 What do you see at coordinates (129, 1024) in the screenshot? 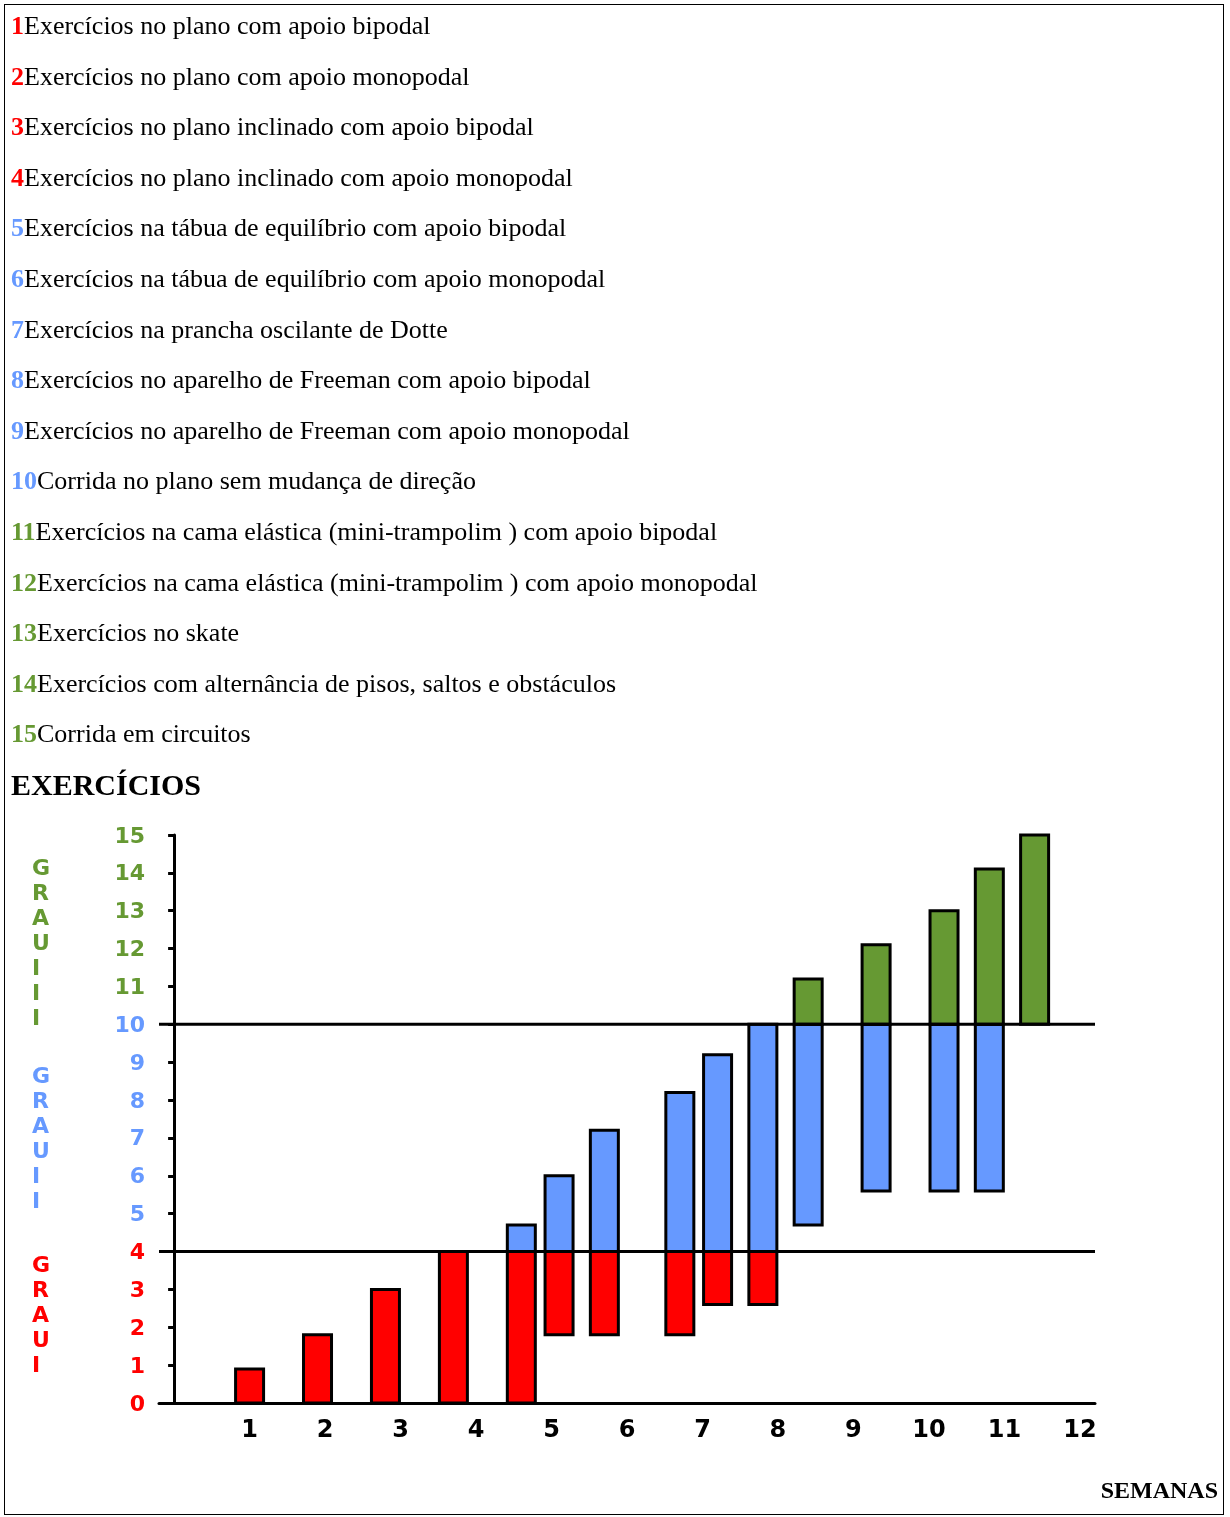
I see `y-tick-label: 10` at bounding box center [129, 1024].